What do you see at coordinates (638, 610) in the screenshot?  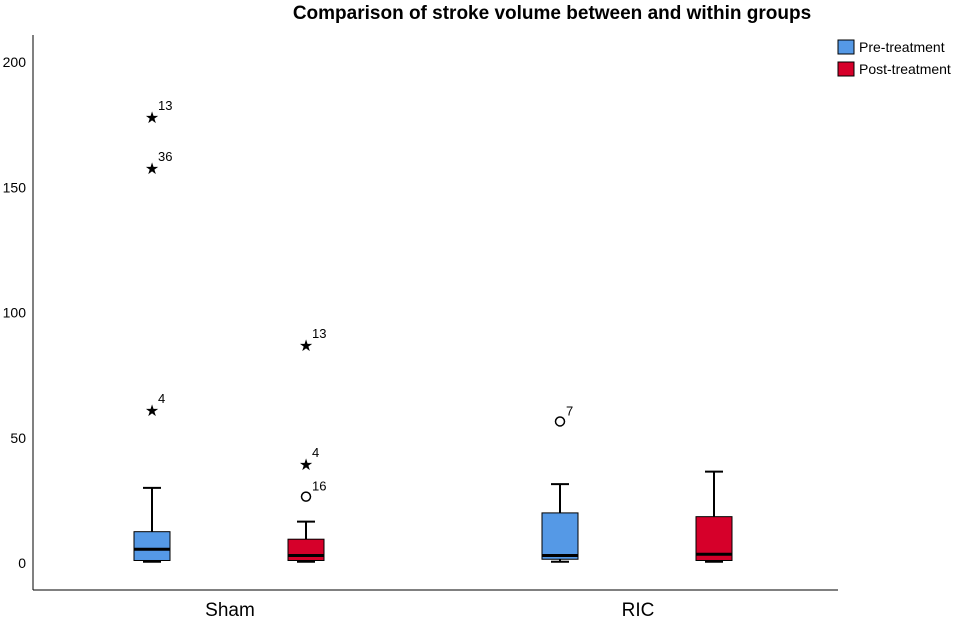 I see `x-category-label: RIC` at bounding box center [638, 610].